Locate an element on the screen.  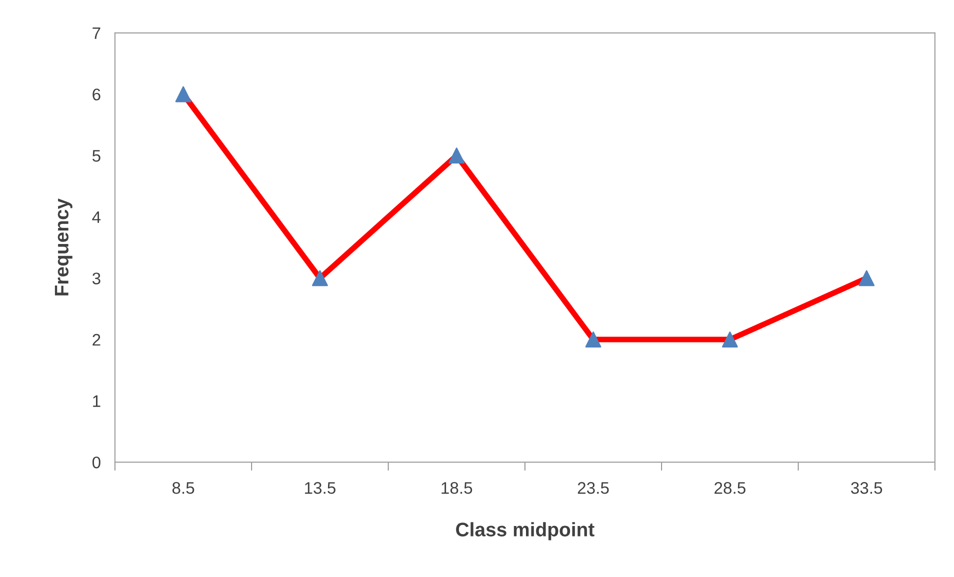
x-tick-label: 23.5 is located at coordinates (593, 488).